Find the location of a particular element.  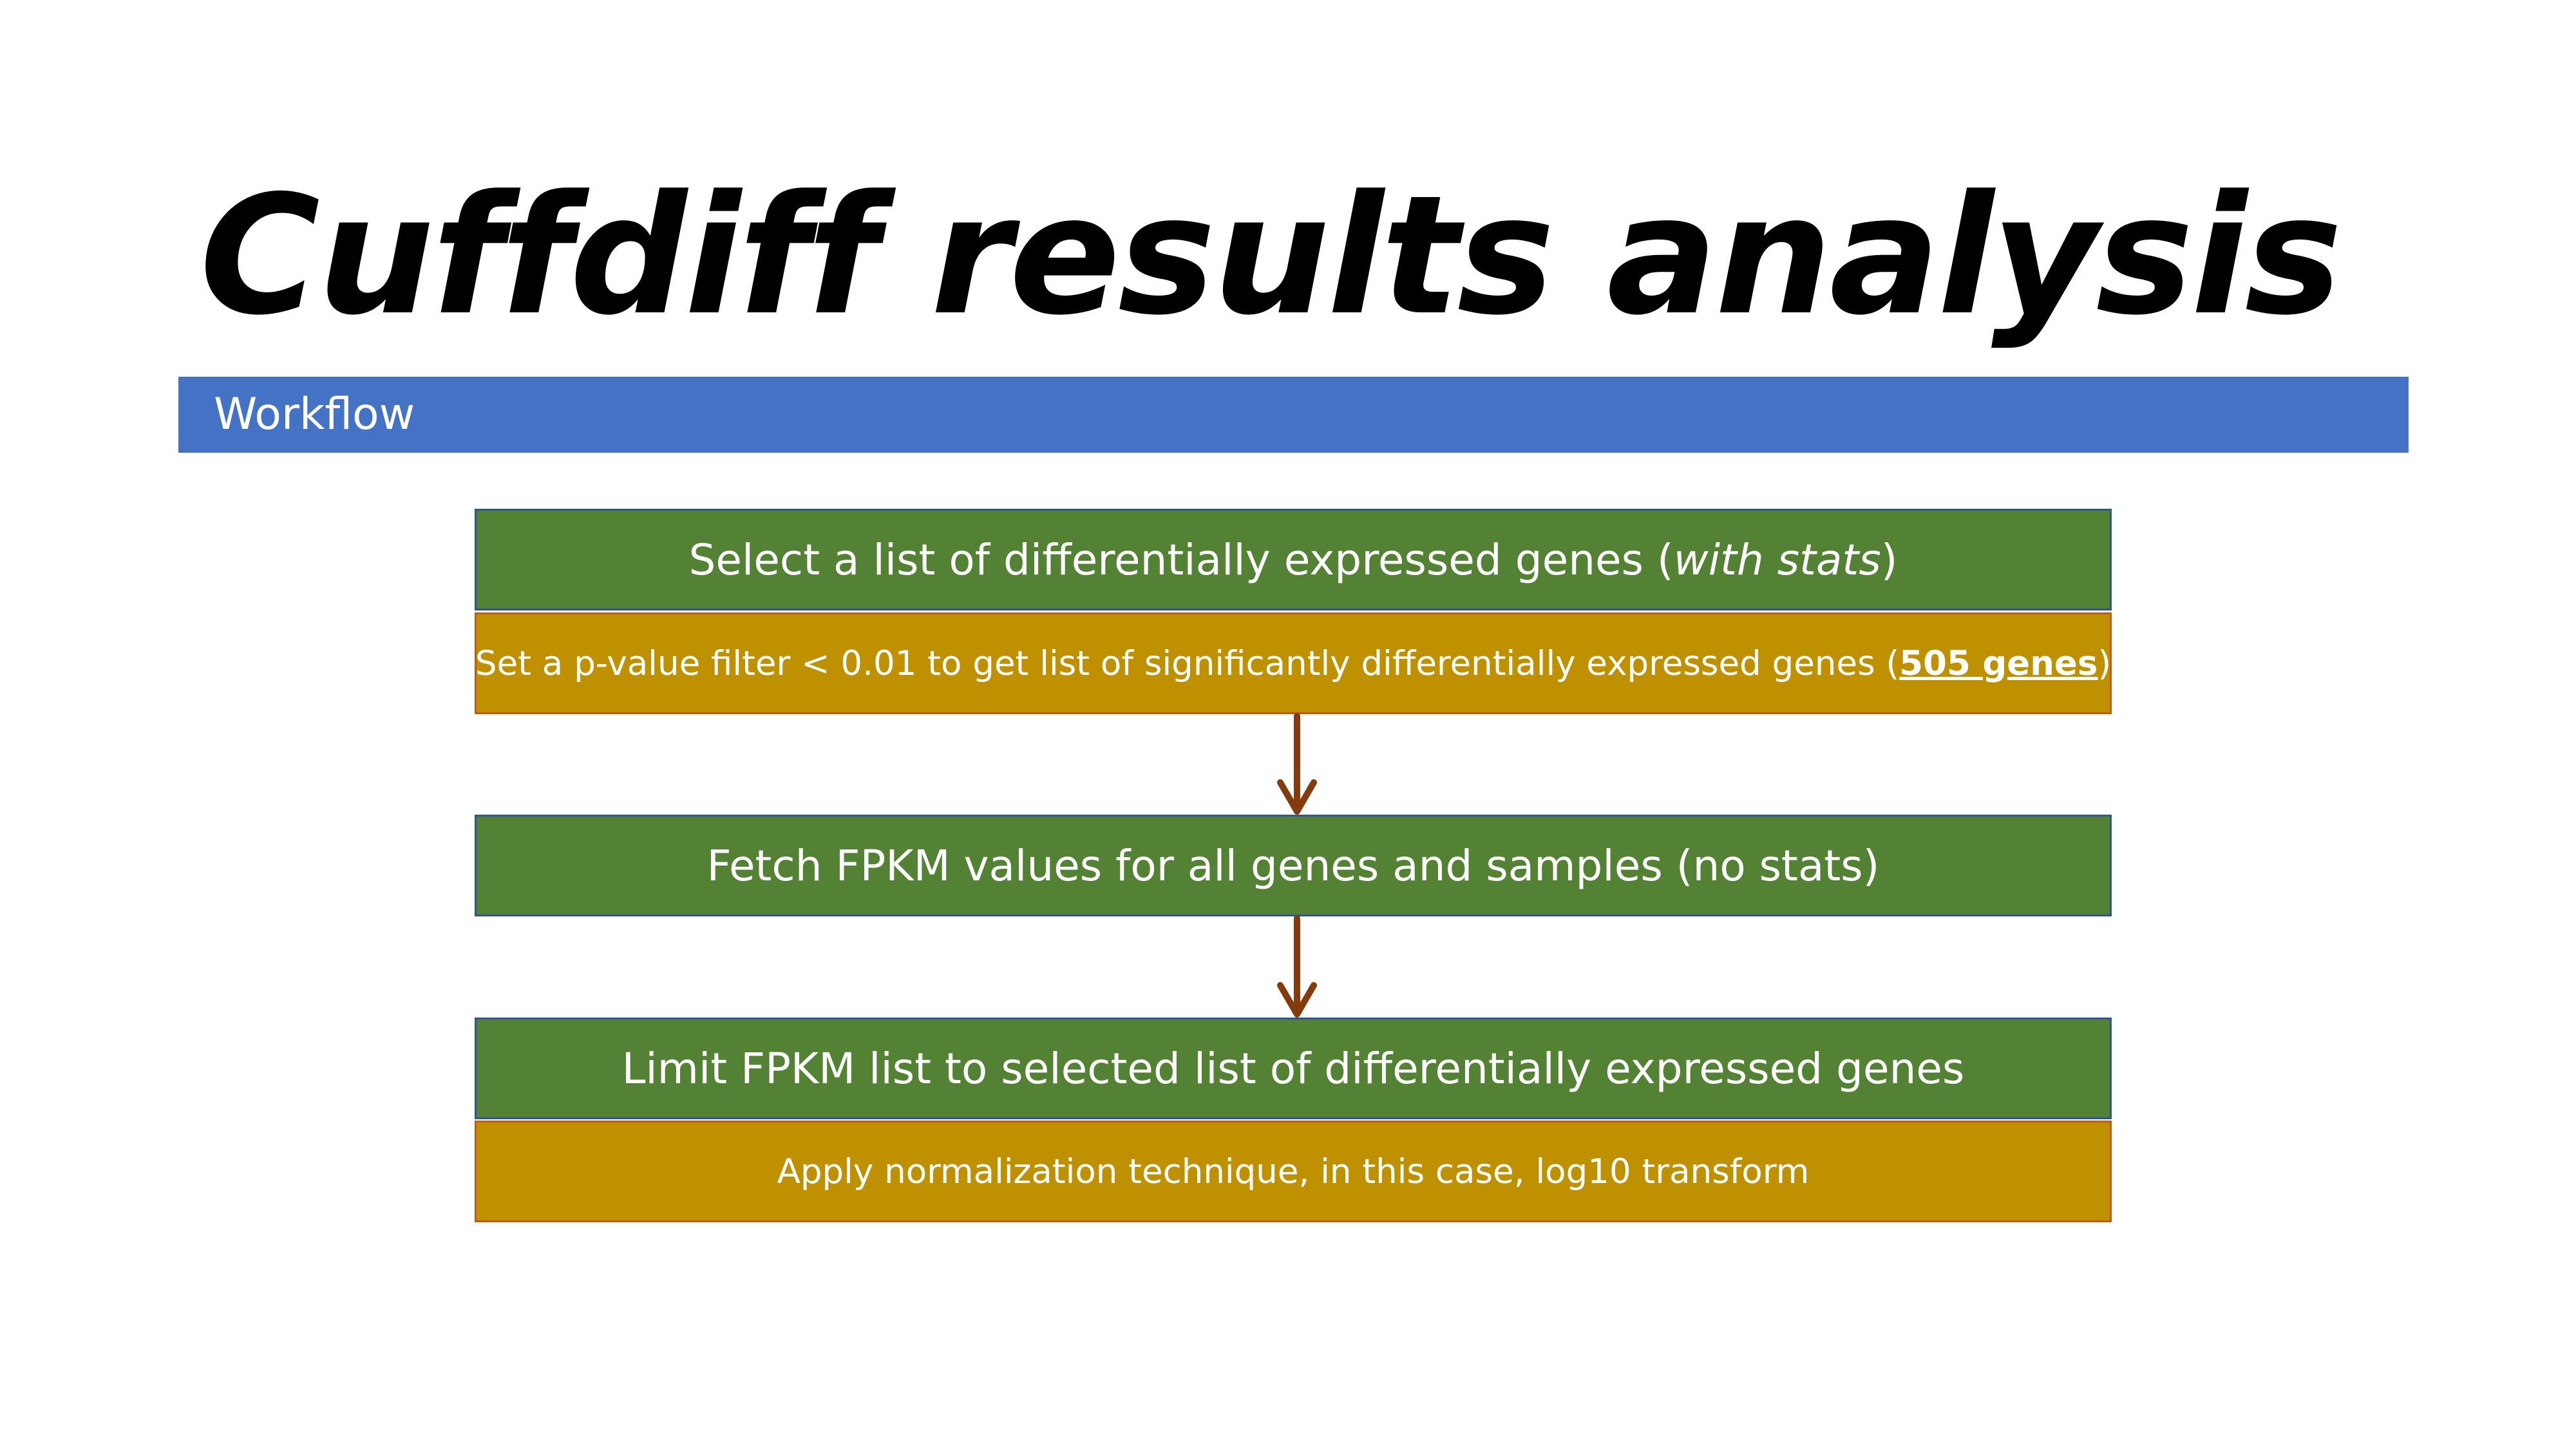

page-title: Cuffdiff results analysis is located at coordinates (1271, 256).